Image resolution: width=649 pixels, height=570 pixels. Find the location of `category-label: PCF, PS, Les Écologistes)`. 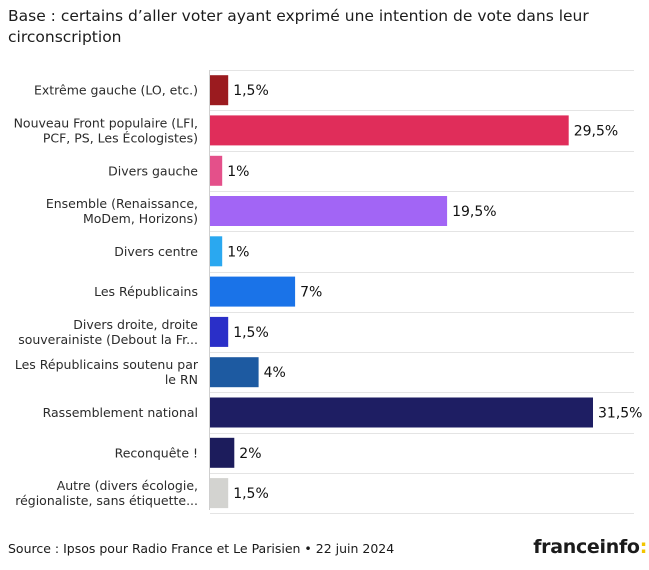

category-label: PCF, PS, Les Écologistes) is located at coordinates (120, 137).